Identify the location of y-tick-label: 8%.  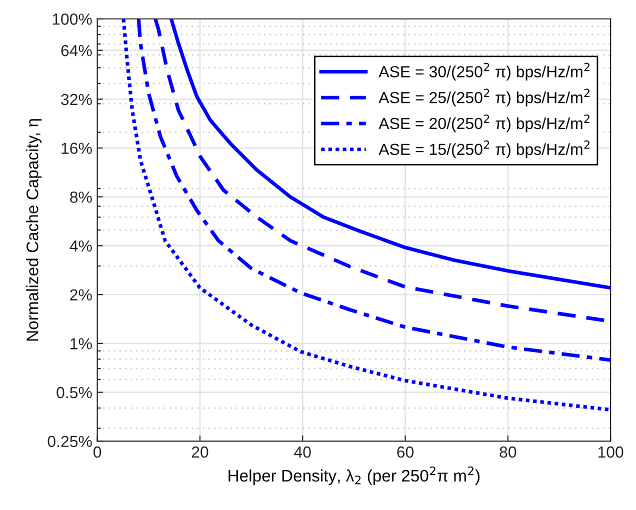
(81, 197).